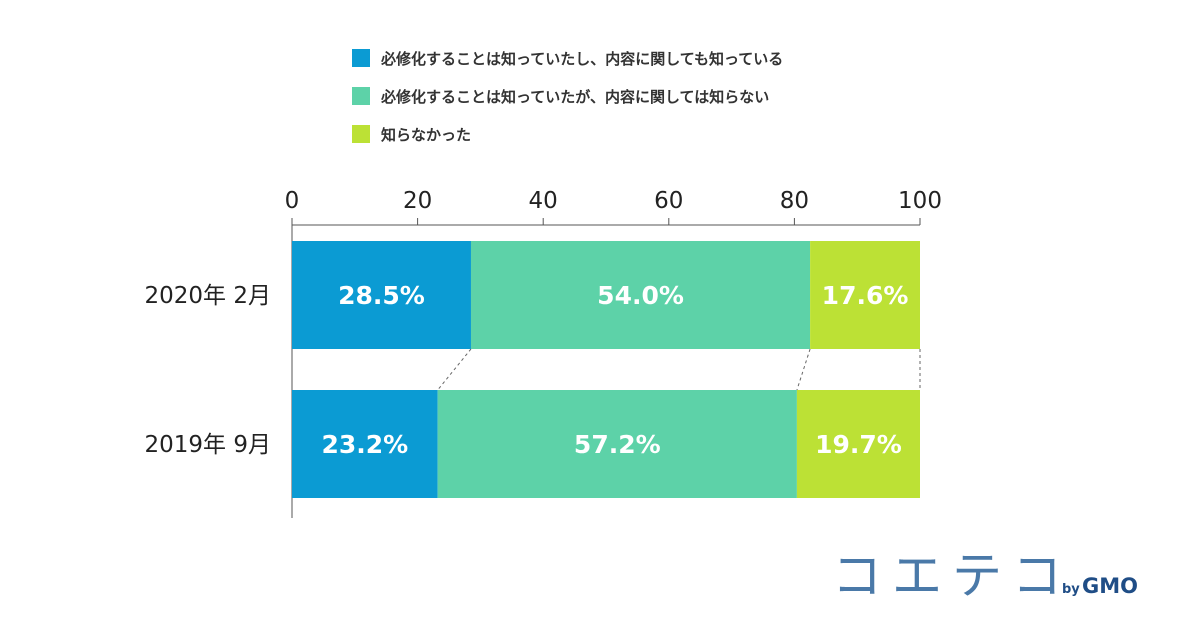 The image size is (1200, 630). Describe the element at coordinates (581, 59) in the screenshot. I see `legend-label-1: 必修化することは知っていたし、内容に関しても知っている` at that location.